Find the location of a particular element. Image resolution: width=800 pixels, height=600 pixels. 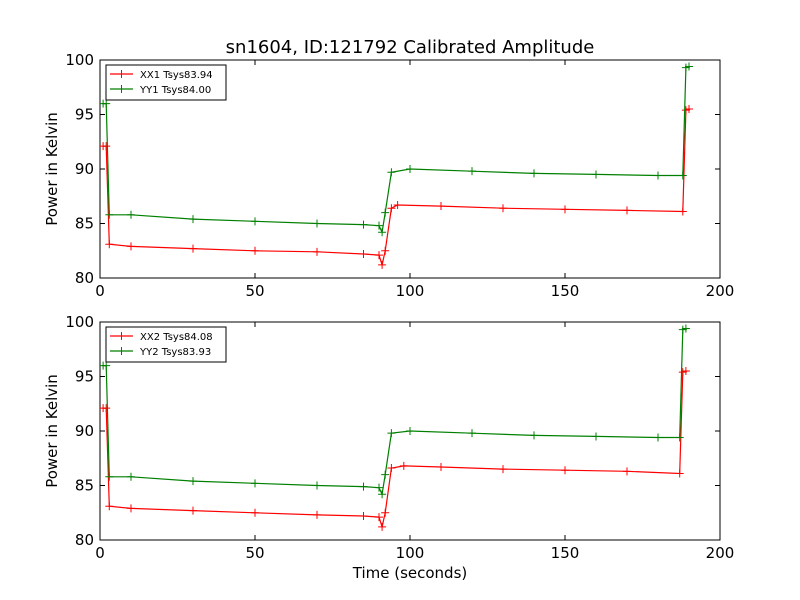

chart-title: sn1604, ID:121792 Calibrated Amplitude is located at coordinates (410, 47).